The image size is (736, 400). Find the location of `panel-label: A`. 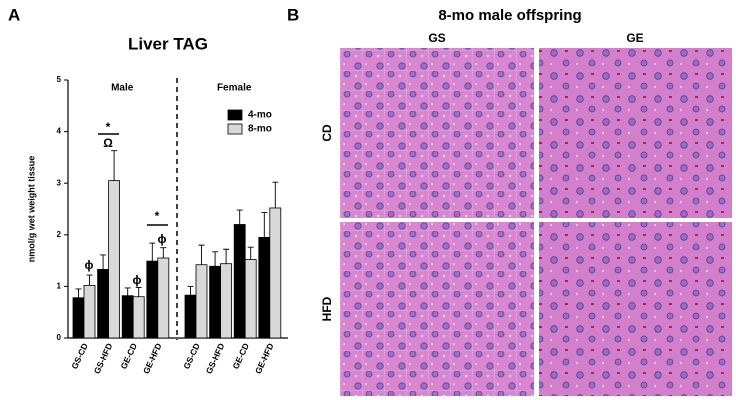

panel-label: A is located at coordinates (14, 14).